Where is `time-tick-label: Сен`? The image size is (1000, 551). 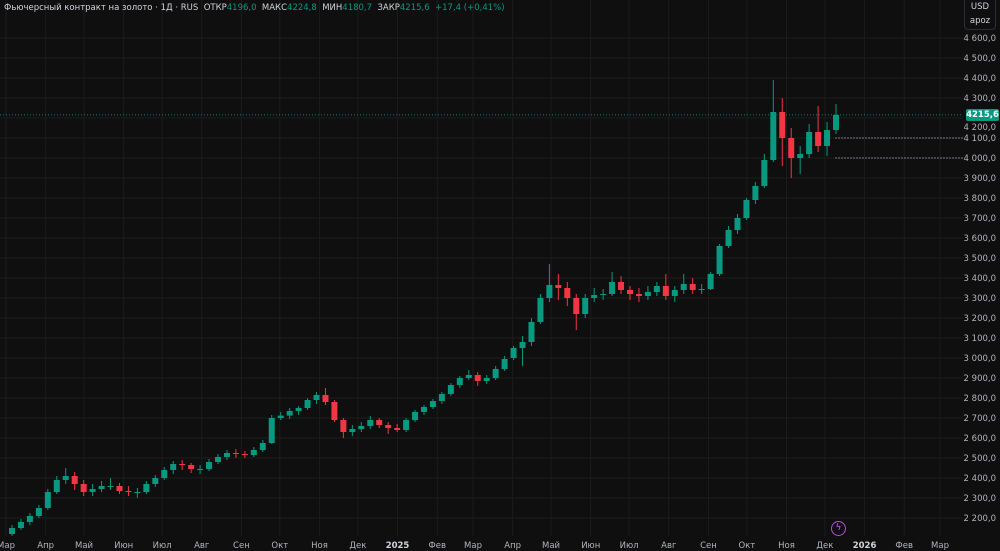 time-tick-label: Сен is located at coordinates (241, 546).